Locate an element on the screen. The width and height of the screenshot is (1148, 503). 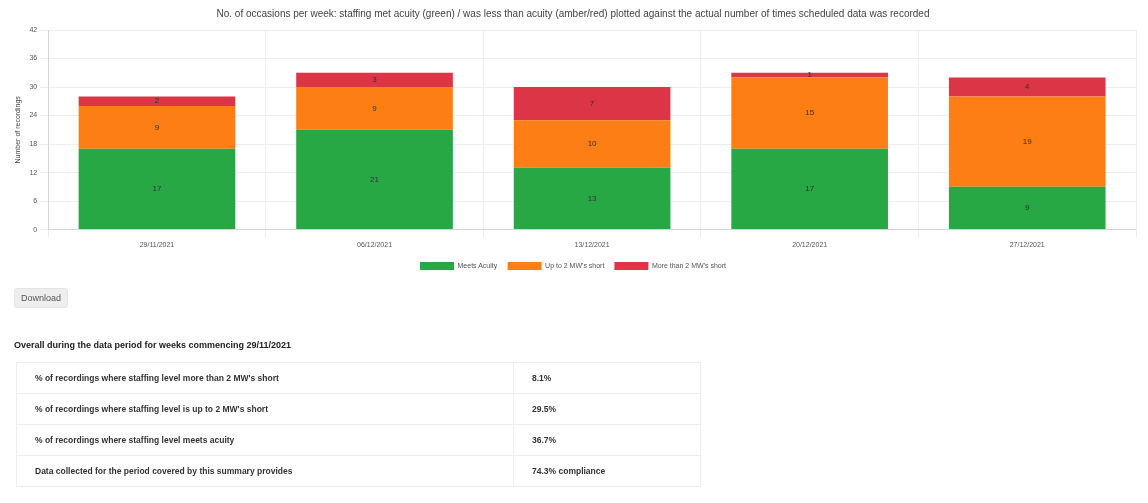
text: 29.5% is located at coordinates (607, 409).